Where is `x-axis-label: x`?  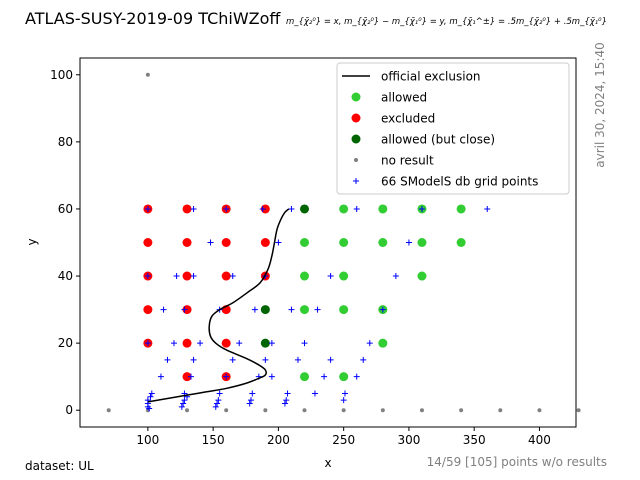
x-axis-label: x is located at coordinates (327, 463).